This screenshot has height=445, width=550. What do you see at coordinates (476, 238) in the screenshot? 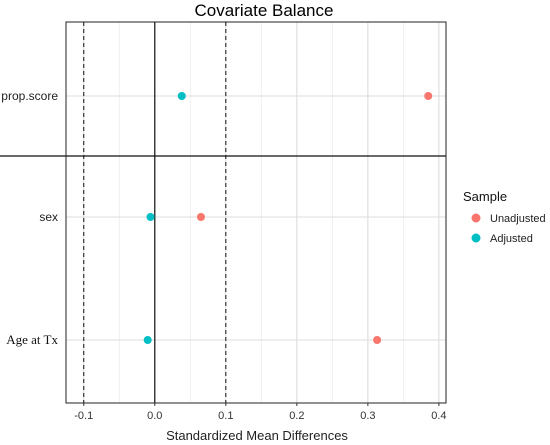
I see `legend-key-adjusted` at bounding box center [476, 238].